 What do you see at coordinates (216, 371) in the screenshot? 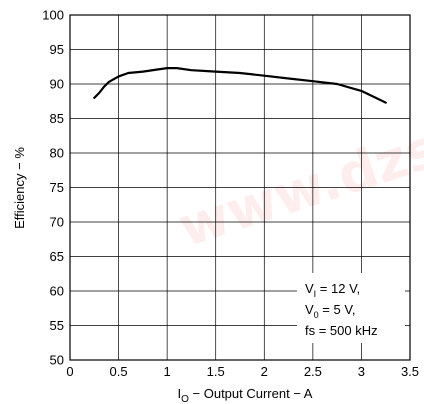
I see `x-tick-label: 1.5` at bounding box center [216, 371].